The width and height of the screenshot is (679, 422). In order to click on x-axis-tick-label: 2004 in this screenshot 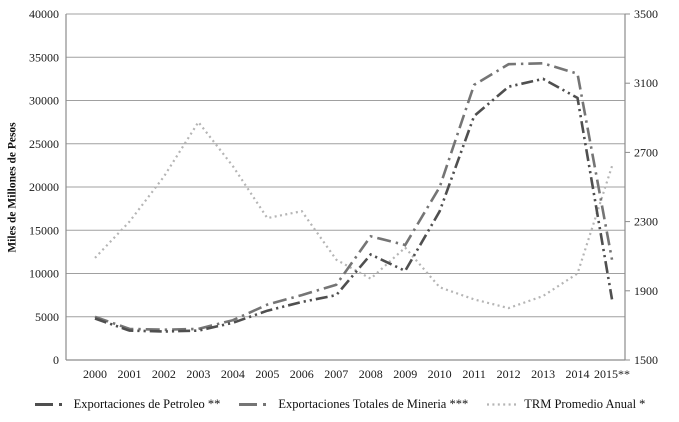, I will do `click(233, 374)`.